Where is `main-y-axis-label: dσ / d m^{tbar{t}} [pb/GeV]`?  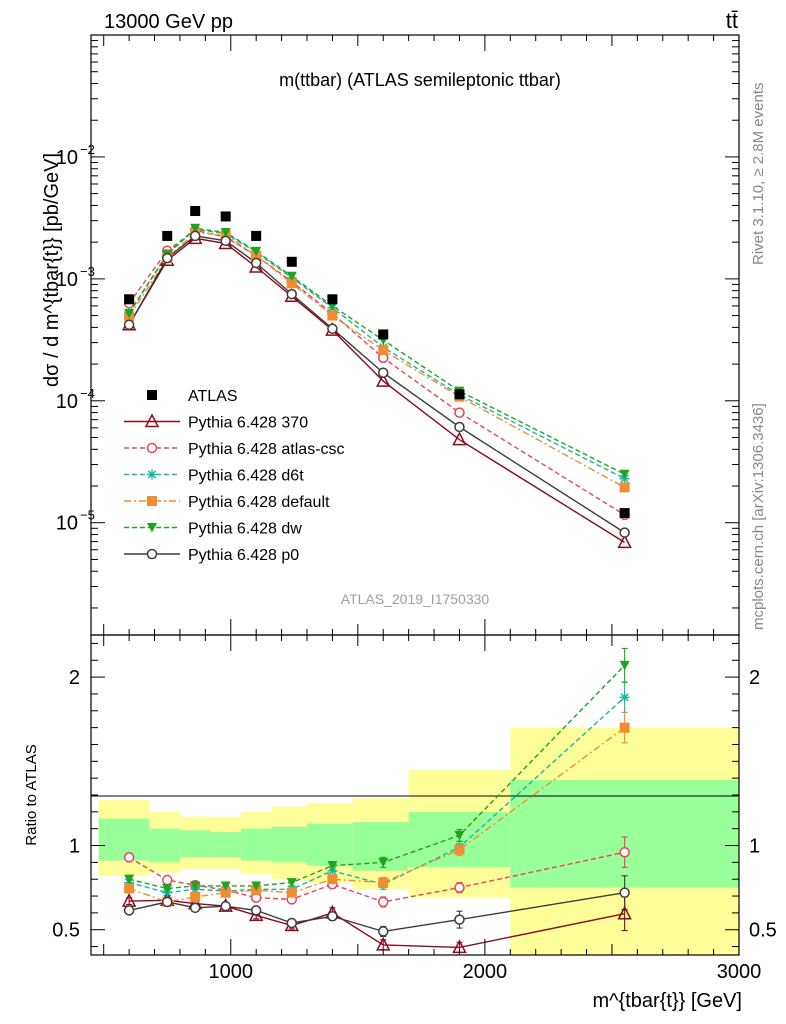 main-y-axis-label: dσ / d m^{tbar{t}} [pb/GeV] is located at coordinates (52, 270).